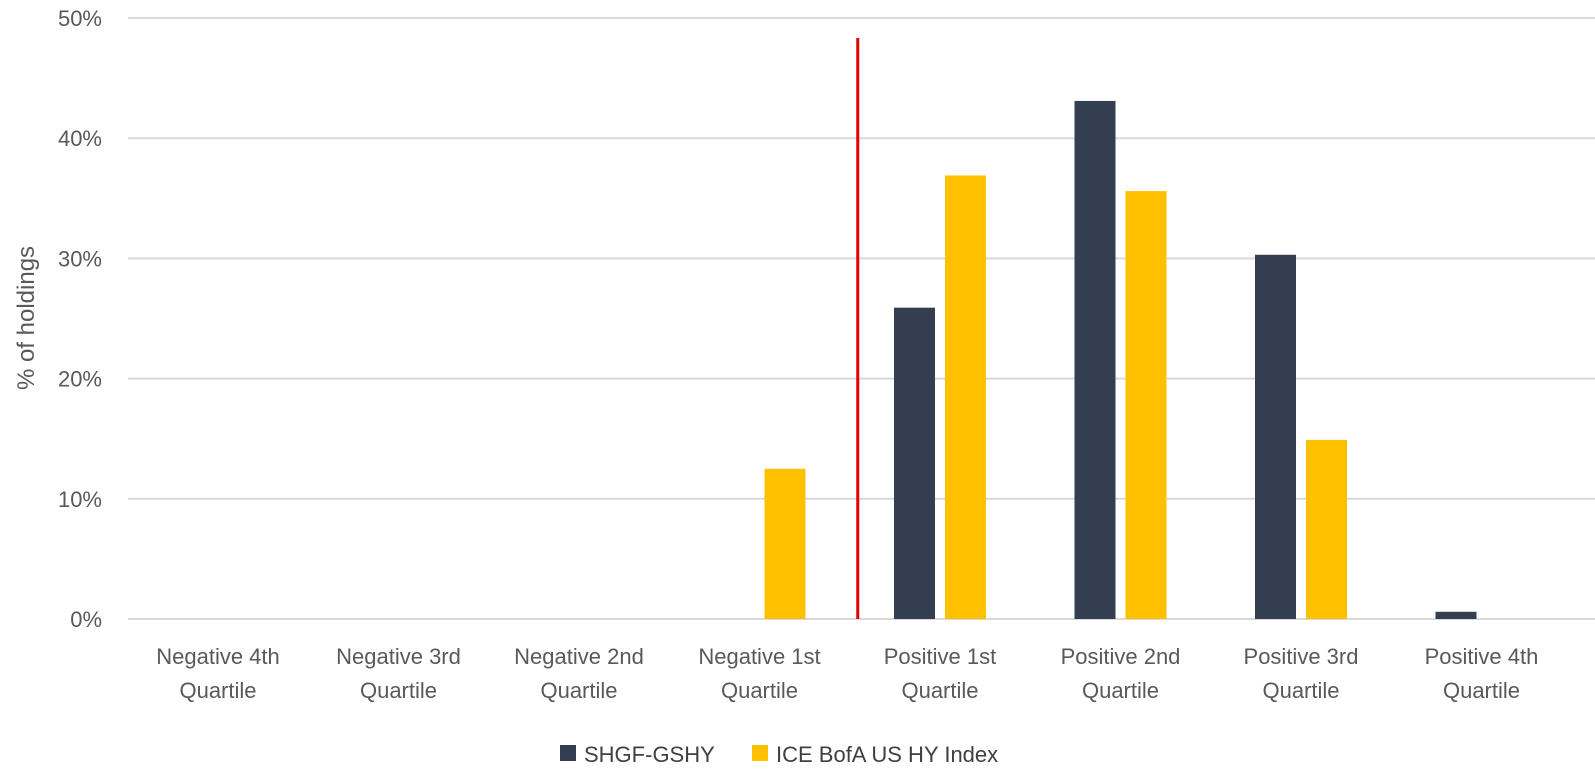 This screenshot has height=780, width=1595. Describe the element at coordinates (649, 754) in the screenshot. I see `legend-label: SHGF-GSHY` at that location.